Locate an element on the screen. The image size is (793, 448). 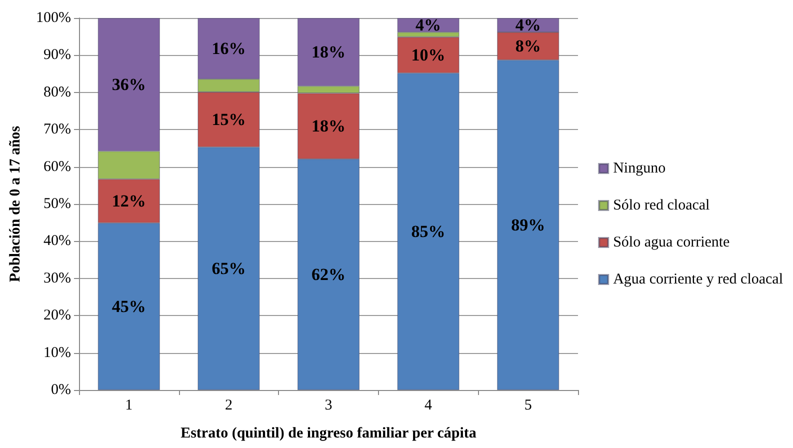
y-tick-label: 60% is located at coordinates (57, 166).